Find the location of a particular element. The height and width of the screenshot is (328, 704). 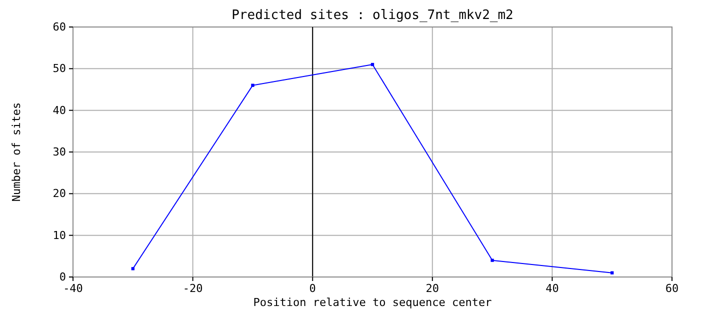

y-tick-label: 30 is located at coordinates (59, 152).